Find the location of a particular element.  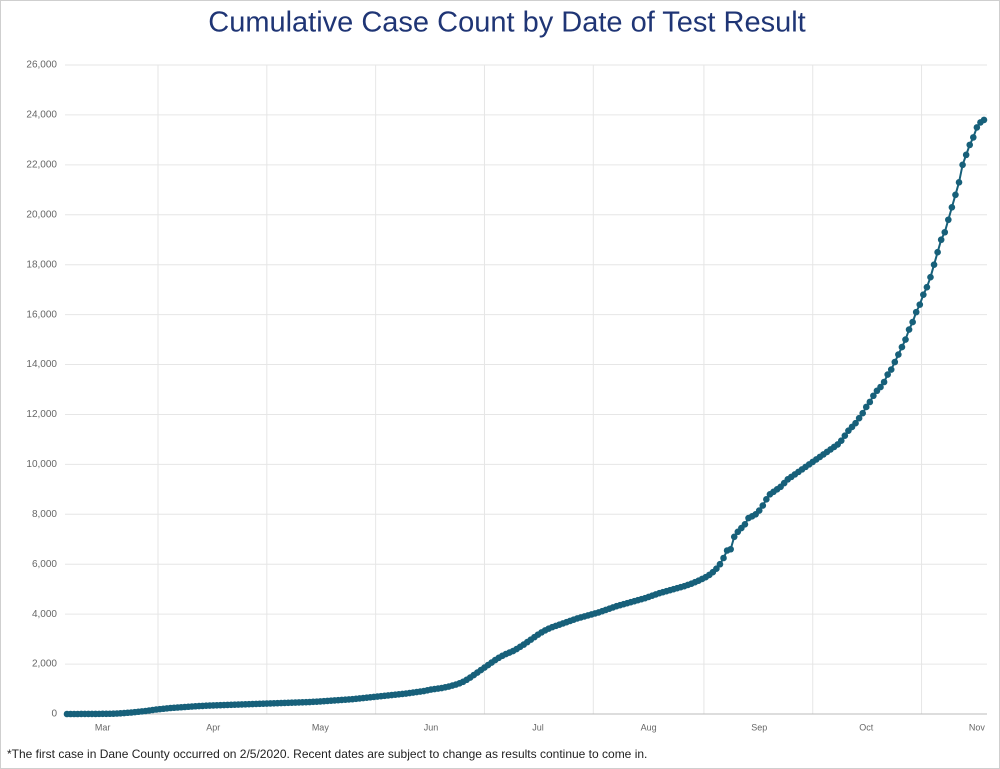

x-tick-label: Apr is located at coordinates (213, 727).